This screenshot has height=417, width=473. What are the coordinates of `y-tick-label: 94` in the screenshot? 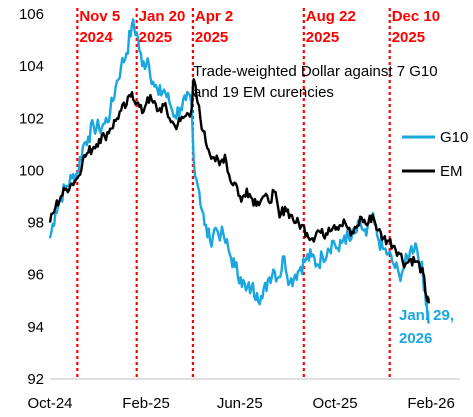 It's located at (35, 327).